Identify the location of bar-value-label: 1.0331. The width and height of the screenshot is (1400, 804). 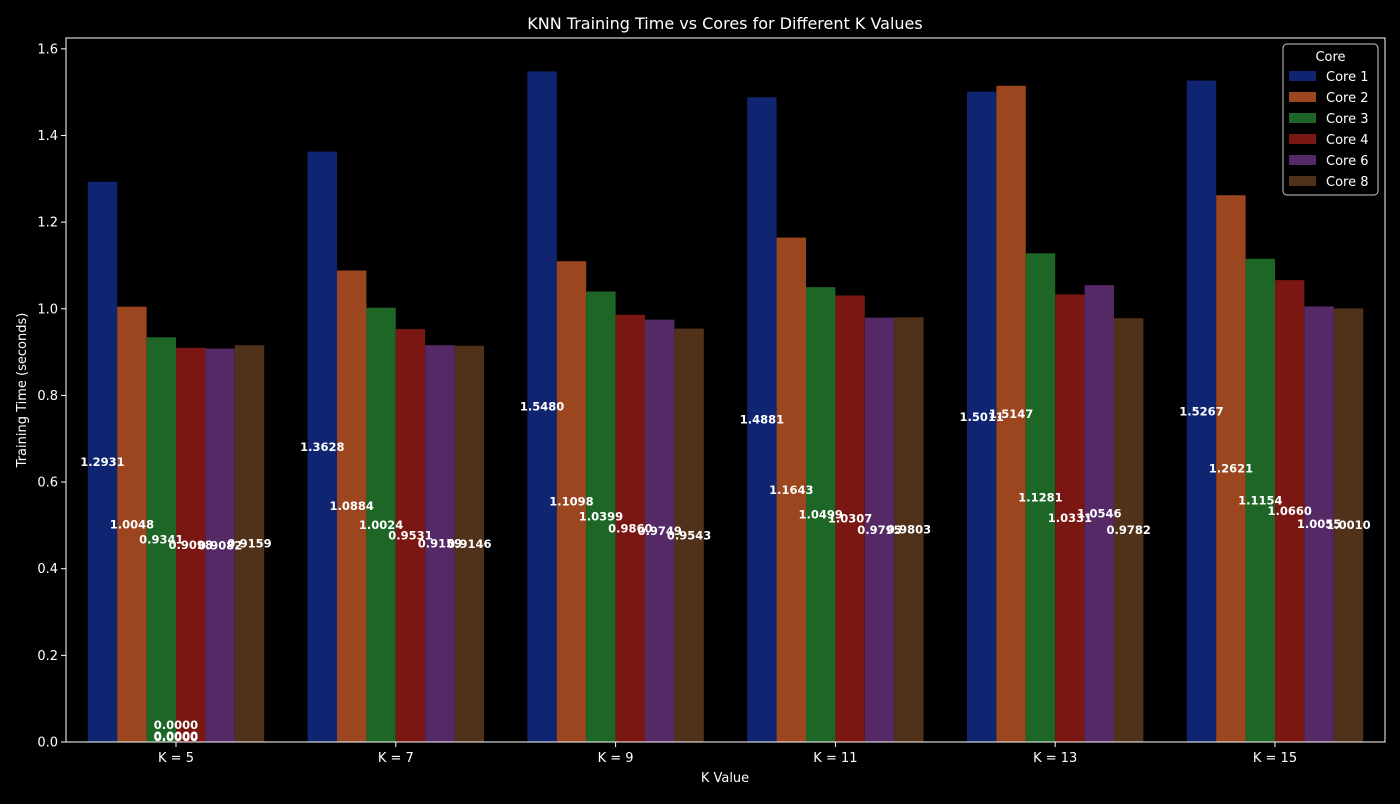
(1070, 518).